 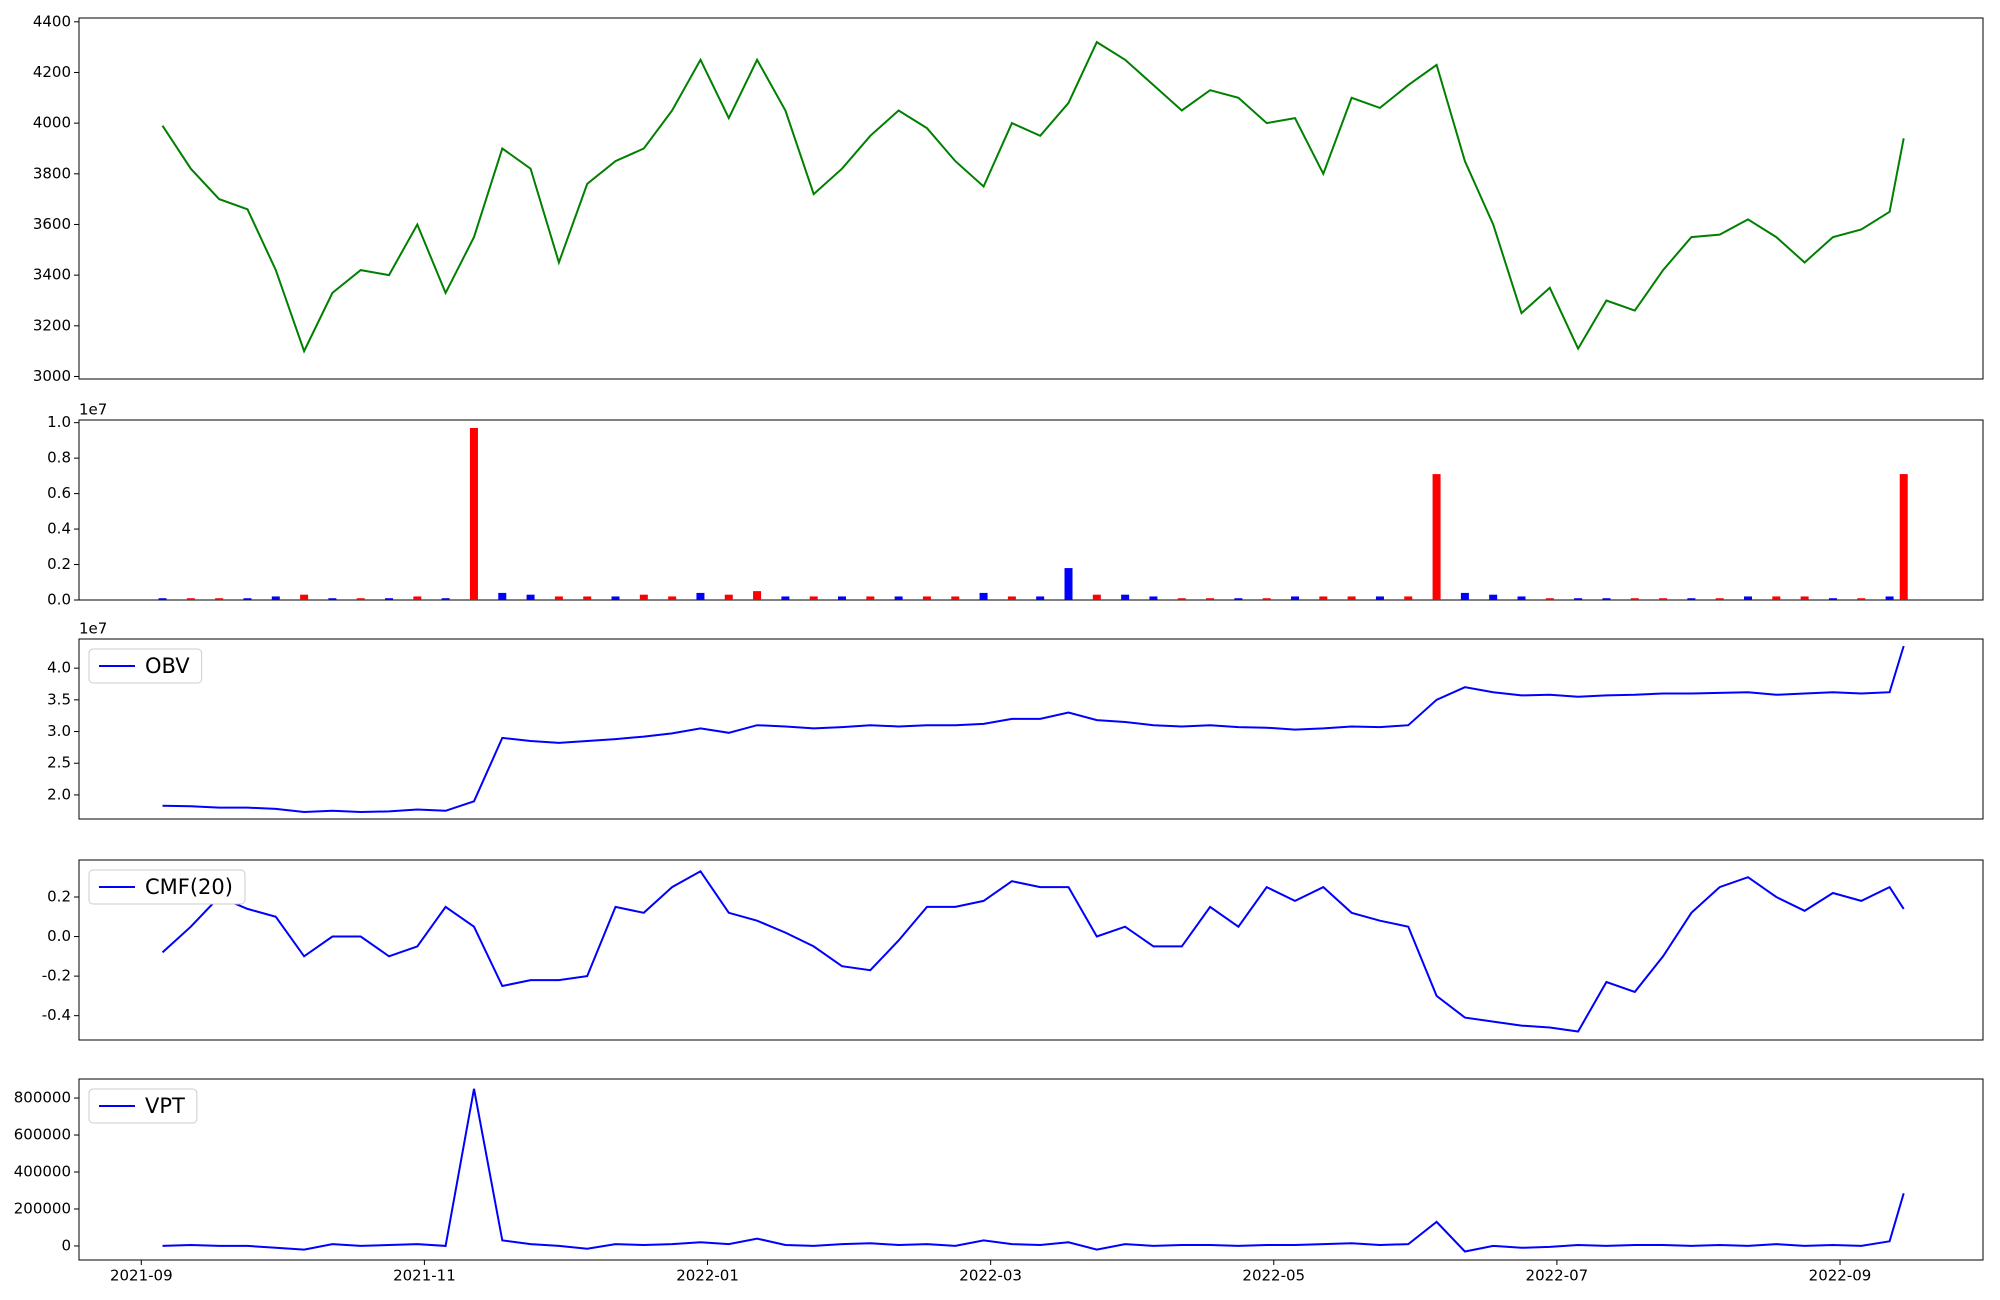 I want to click on y-tick-label: 4400, so click(x=52, y=21).